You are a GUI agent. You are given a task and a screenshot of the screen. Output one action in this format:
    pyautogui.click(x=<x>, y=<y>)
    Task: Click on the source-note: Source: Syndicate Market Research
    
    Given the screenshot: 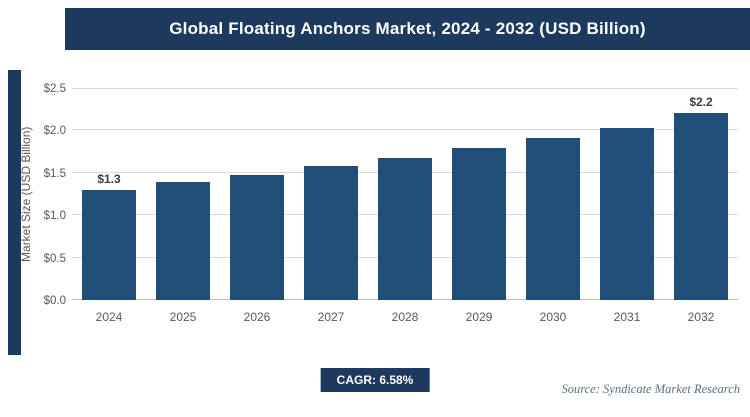 What is the action you would take?
    pyautogui.click(x=650, y=389)
    